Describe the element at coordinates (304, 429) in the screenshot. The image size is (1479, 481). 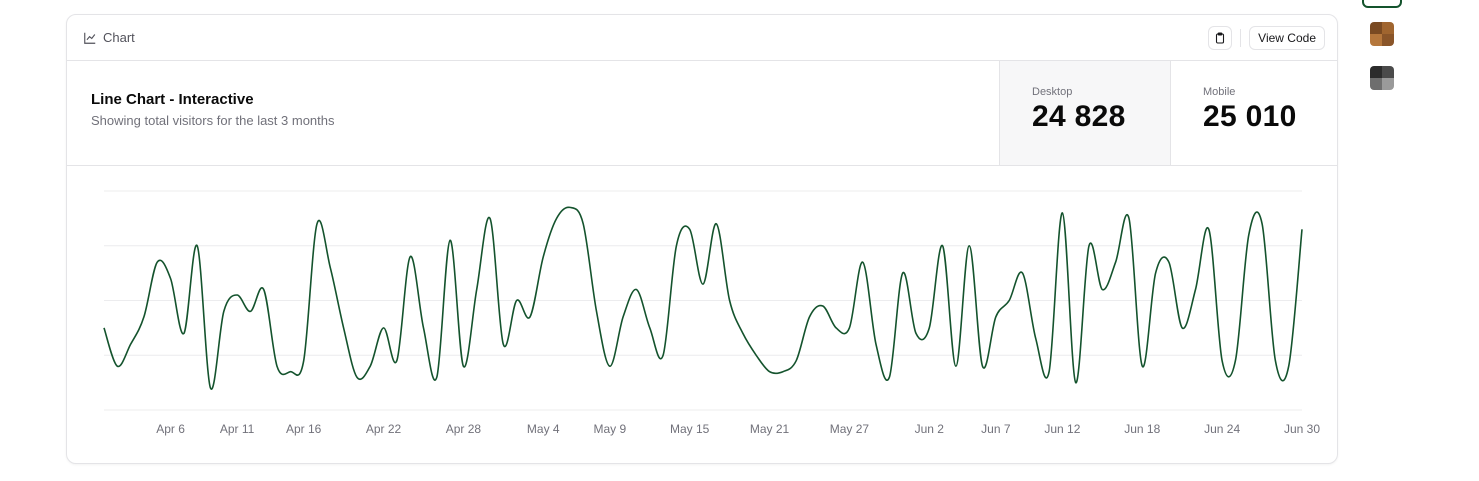
I see `x-tick-label: Apr 16` at that location.